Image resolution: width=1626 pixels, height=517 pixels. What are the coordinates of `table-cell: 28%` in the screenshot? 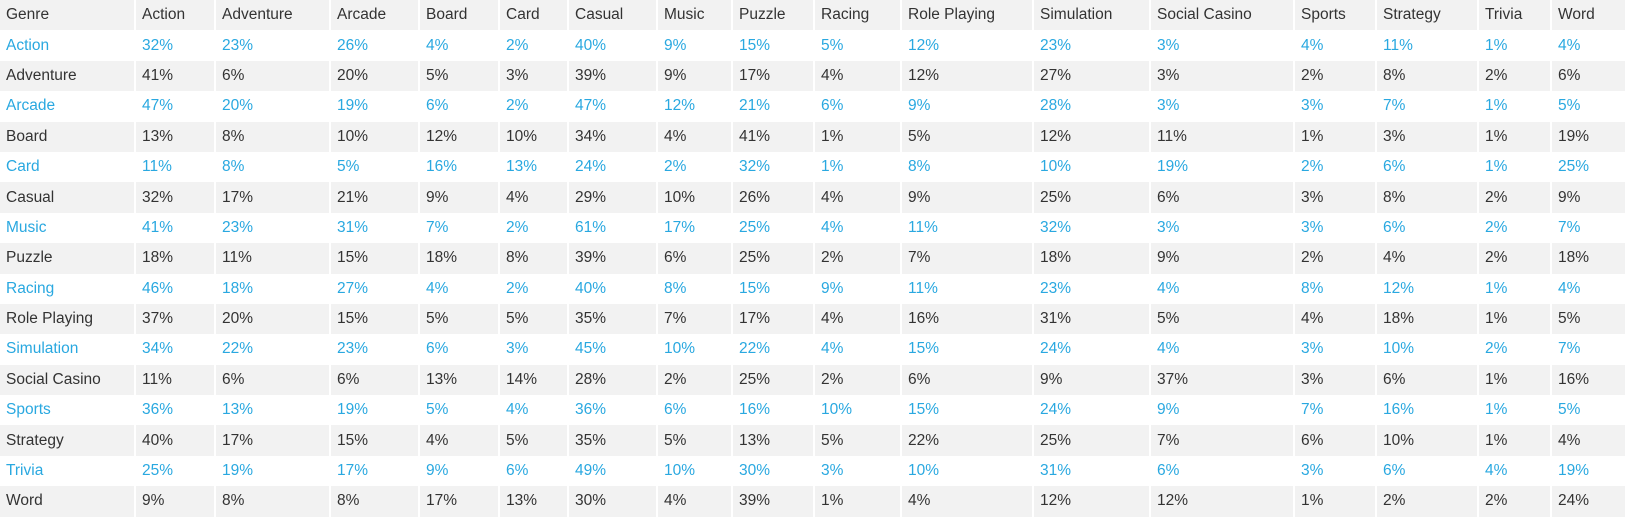 It's located at (613, 380).